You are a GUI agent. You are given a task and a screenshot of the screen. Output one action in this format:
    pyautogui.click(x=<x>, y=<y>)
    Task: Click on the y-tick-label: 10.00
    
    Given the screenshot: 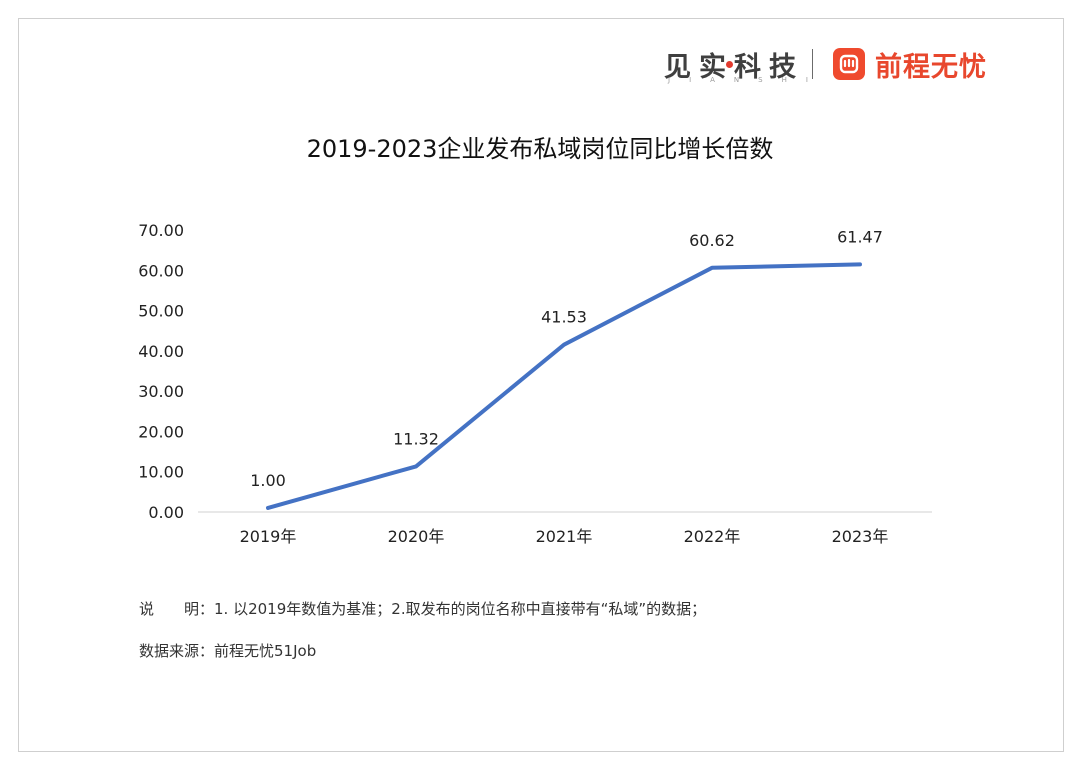 What is the action you would take?
    pyautogui.click(x=161, y=472)
    